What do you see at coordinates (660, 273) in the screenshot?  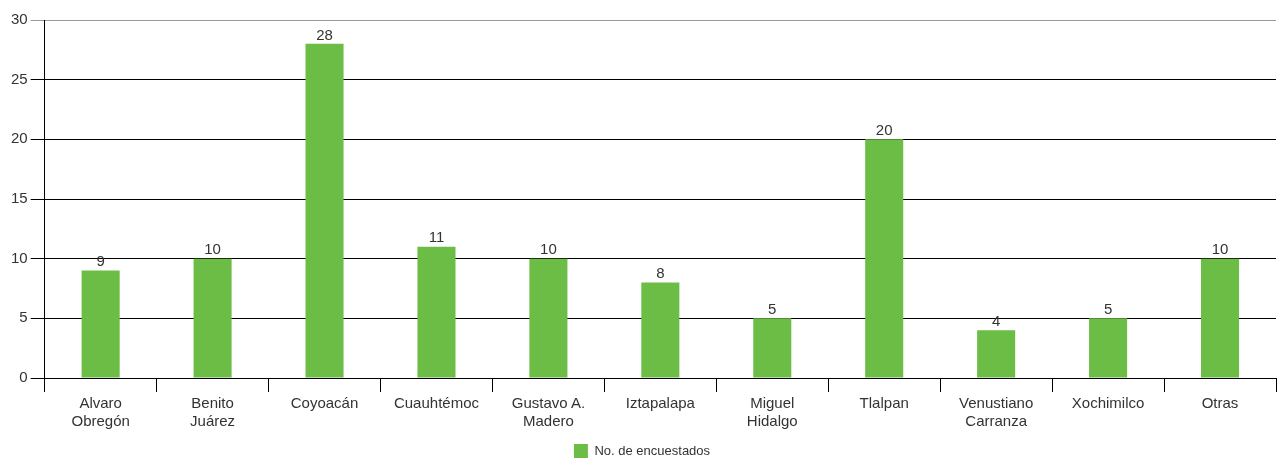 I see `data-label: 8` at bounding box center [660, 273].